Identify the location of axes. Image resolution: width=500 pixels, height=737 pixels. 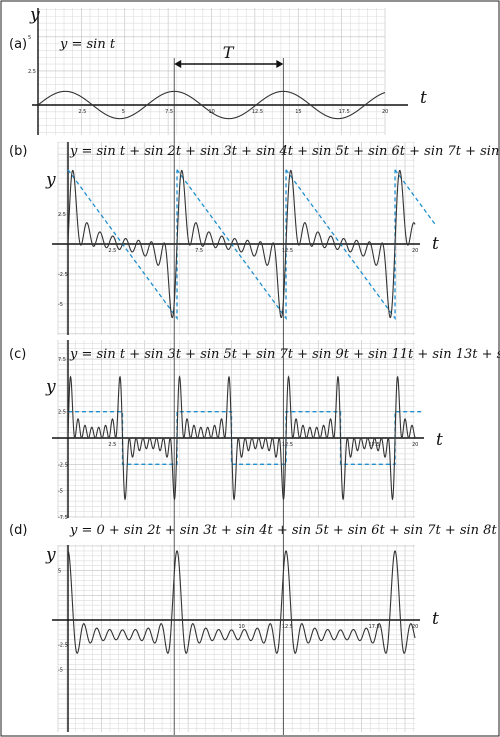
(220, 71).